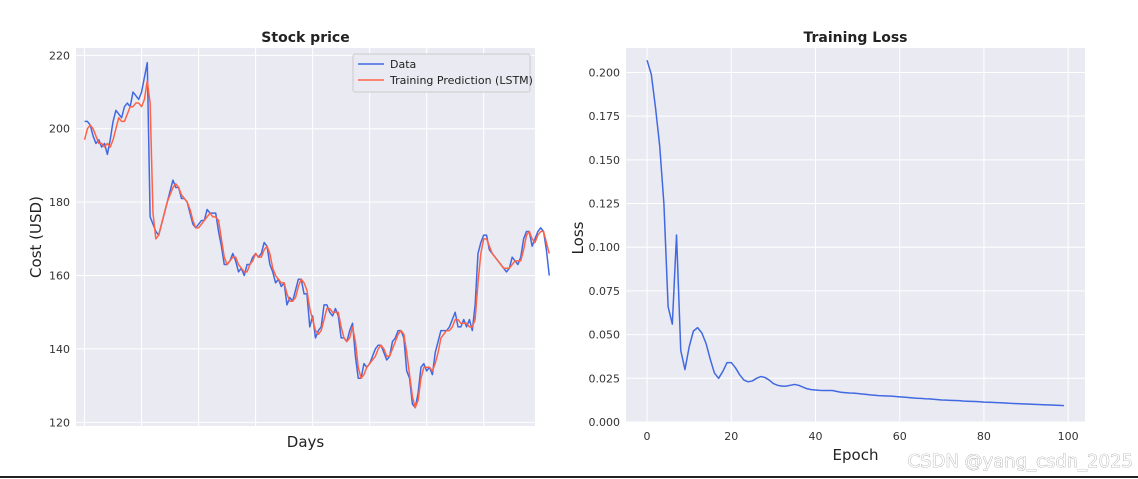 The width and height of the screenshot is (1138, 479). What do you see at coordinates (461, 80) in the screenshot?
I see `legend-label-prediction: Training Prediction (LSTM)` at bounding box center [461, 80].